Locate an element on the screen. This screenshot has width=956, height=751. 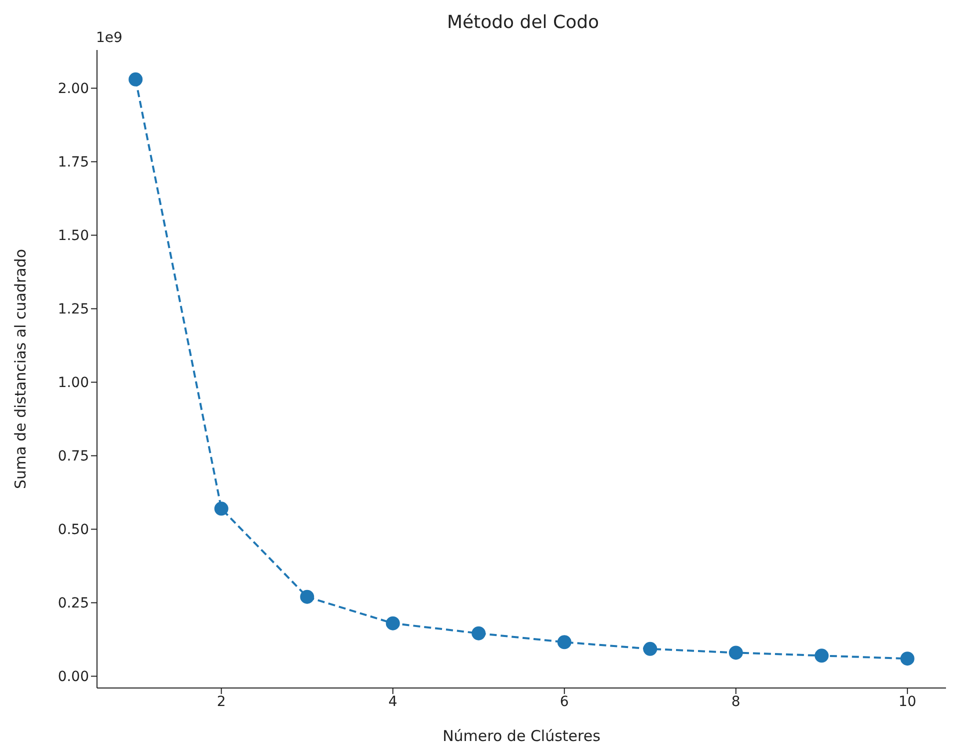
x-tick-label: 2 is located at coordinates (221, 702).